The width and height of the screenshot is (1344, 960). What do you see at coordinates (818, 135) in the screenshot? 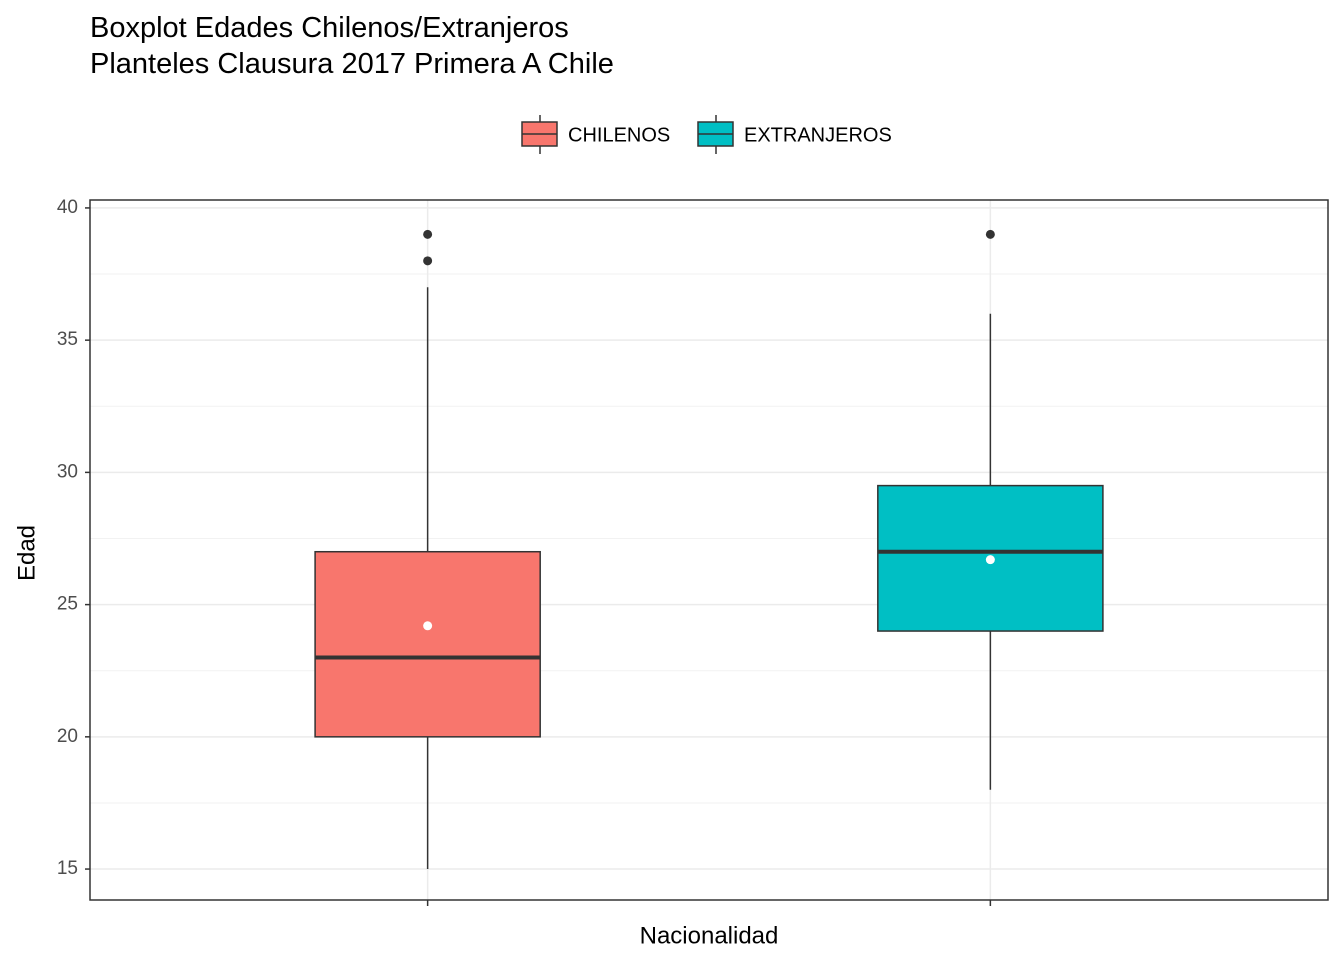
I see `legend-label: EXTRANJEROS` at bounding box center [818, 135].